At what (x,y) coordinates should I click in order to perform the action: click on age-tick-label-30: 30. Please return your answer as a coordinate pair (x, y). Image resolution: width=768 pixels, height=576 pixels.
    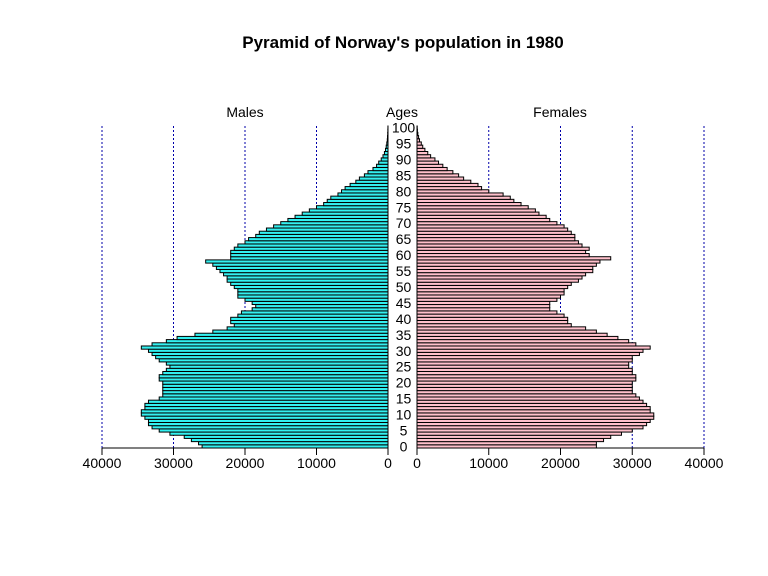
    Looking at the image, I should click on (404, 351).